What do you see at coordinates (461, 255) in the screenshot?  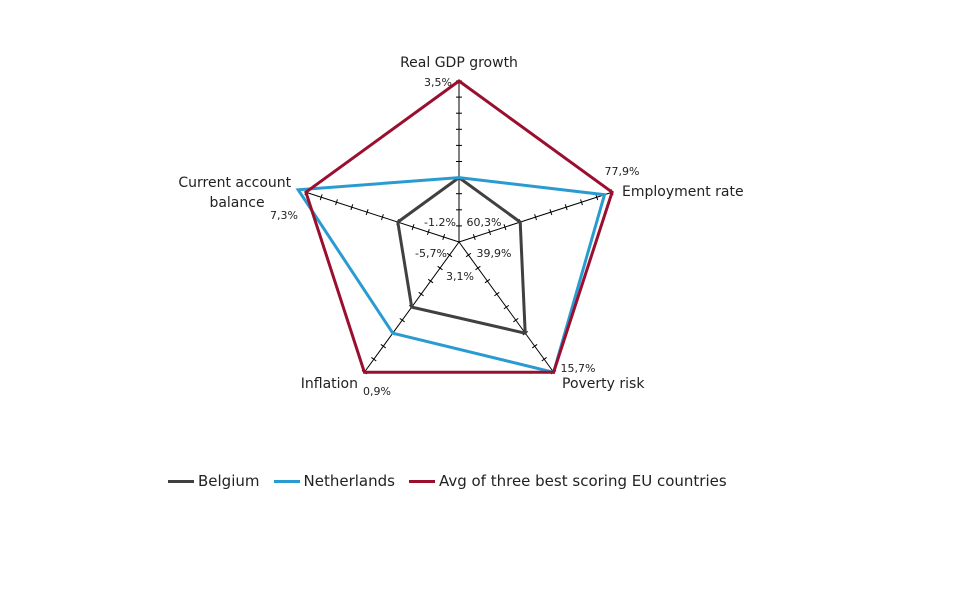 I see `series-line-belgium` at bounding box center [461, 255].